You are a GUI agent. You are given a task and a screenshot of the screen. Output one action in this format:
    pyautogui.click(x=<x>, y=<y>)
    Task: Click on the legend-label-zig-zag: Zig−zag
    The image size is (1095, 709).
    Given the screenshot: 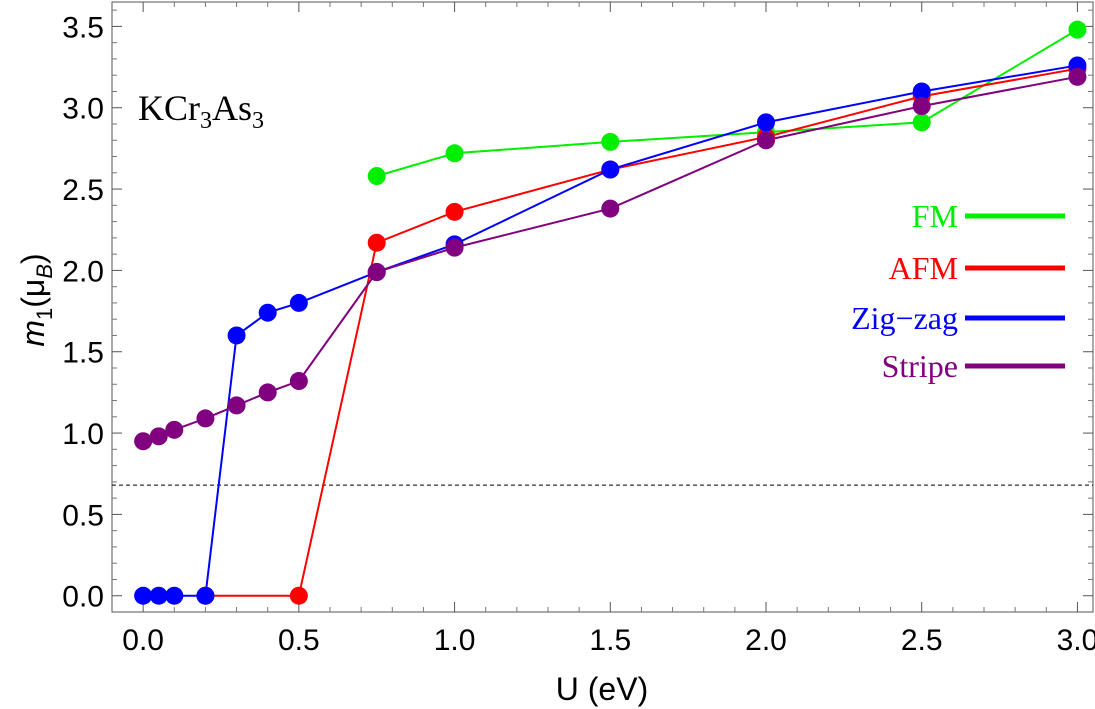 What is the action you would take?
    pyautogui.click(x=904, y=318)
    